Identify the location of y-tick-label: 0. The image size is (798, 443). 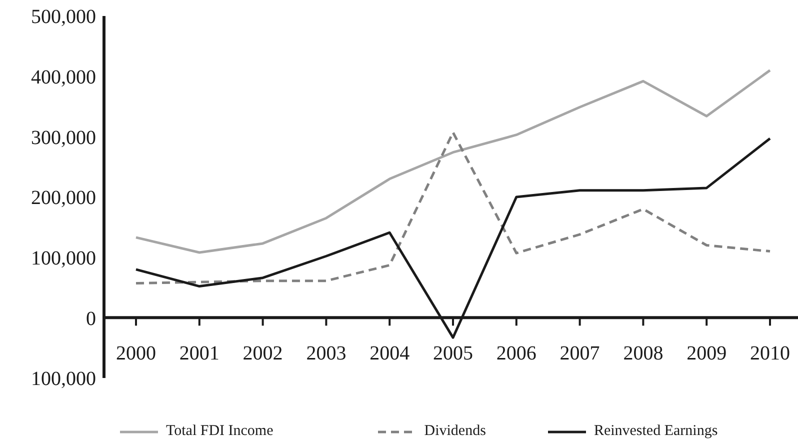
(91, 319).